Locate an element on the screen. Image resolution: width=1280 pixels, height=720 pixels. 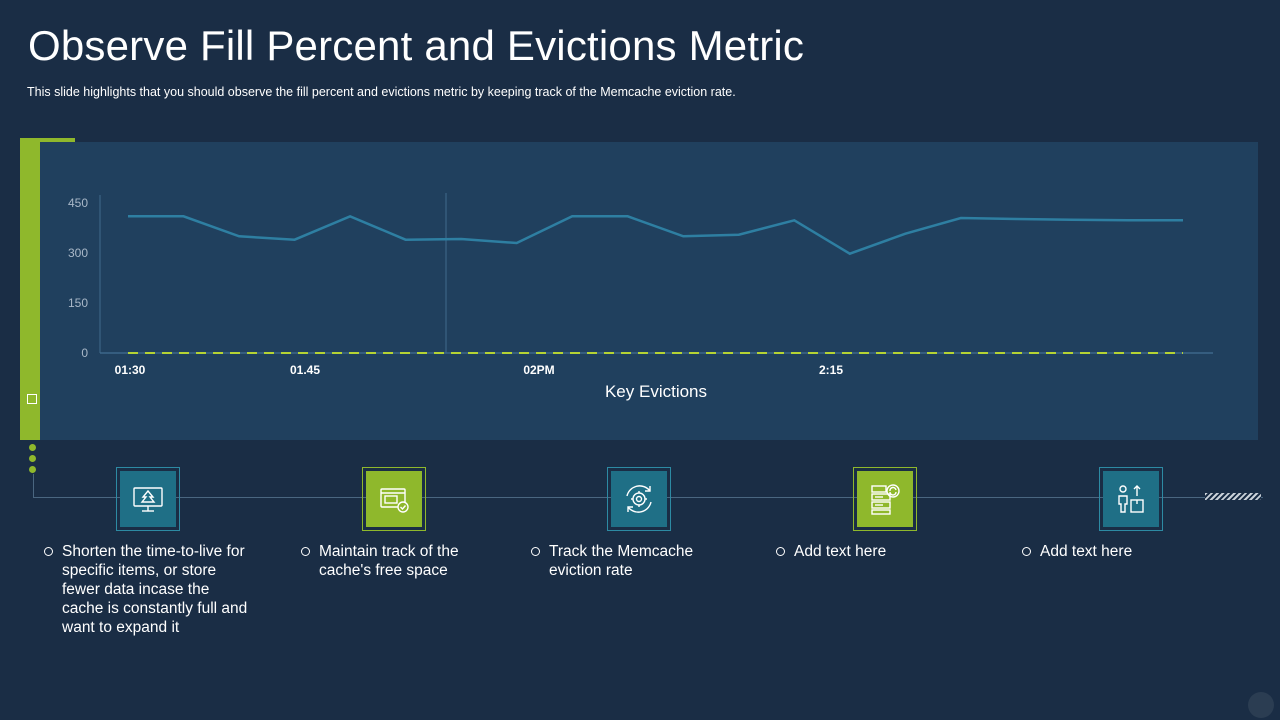
x-tick-label: 2:15 is located at coordinates (831, 370).